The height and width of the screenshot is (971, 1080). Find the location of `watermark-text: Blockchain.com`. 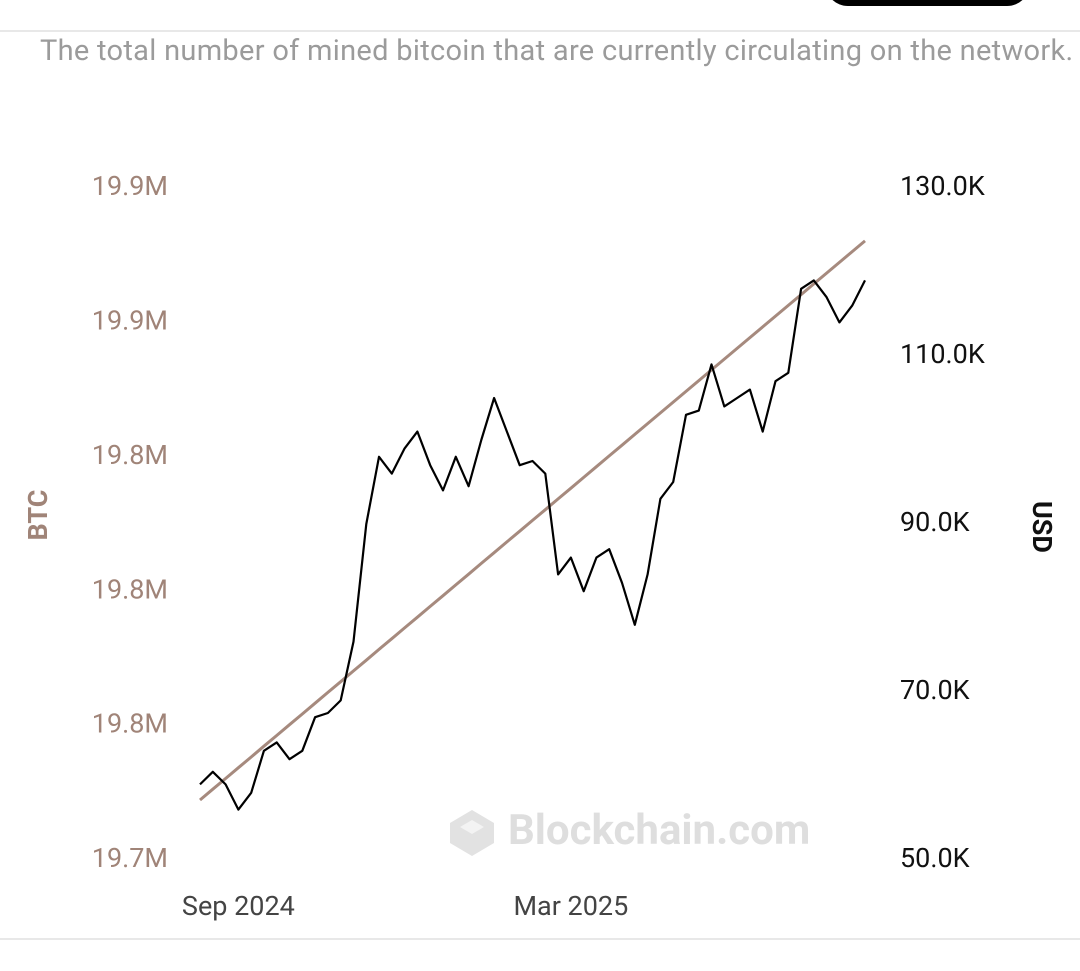

watermark-text: Blockchain.com is located at coordinates (659, 830).